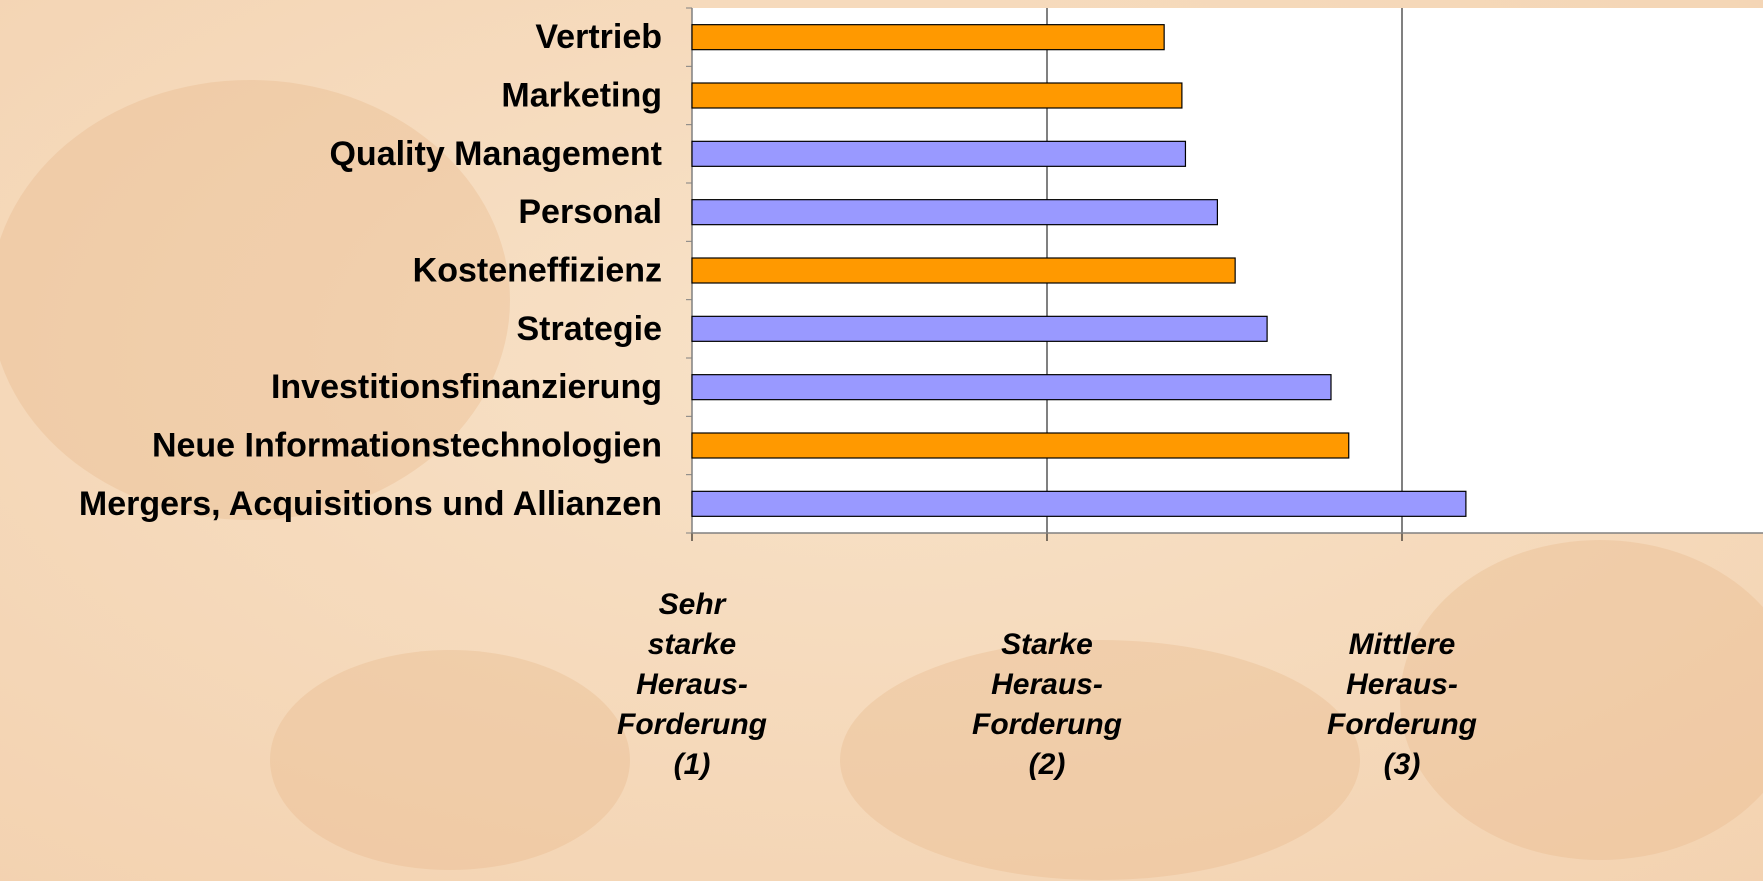  What do you see at coordinates (1047, 704) in the screenshot?
I see `x-tick-label: Starke Heraus- Forderung (2)` at bounding box center [1047, 704].